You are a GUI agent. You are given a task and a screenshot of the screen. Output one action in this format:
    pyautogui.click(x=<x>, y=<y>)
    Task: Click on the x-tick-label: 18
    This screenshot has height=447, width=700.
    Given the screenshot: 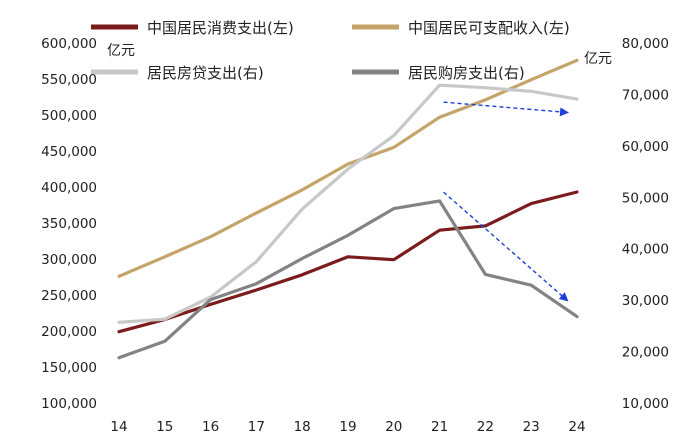 What is the action you would take?
    pyautogui.click(x=302, y=427)
    